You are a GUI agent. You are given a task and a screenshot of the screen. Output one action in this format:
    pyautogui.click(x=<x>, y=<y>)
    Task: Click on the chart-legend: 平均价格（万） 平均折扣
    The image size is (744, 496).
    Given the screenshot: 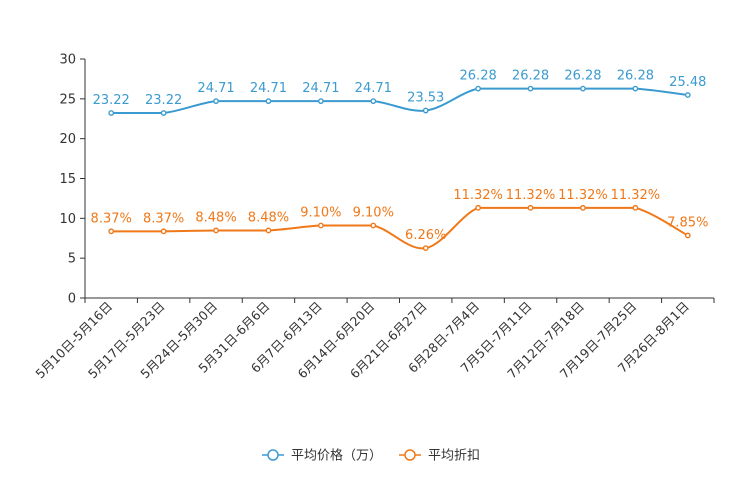 What is the action you would take?
    pyautogui.click(x=371, y=456)
    